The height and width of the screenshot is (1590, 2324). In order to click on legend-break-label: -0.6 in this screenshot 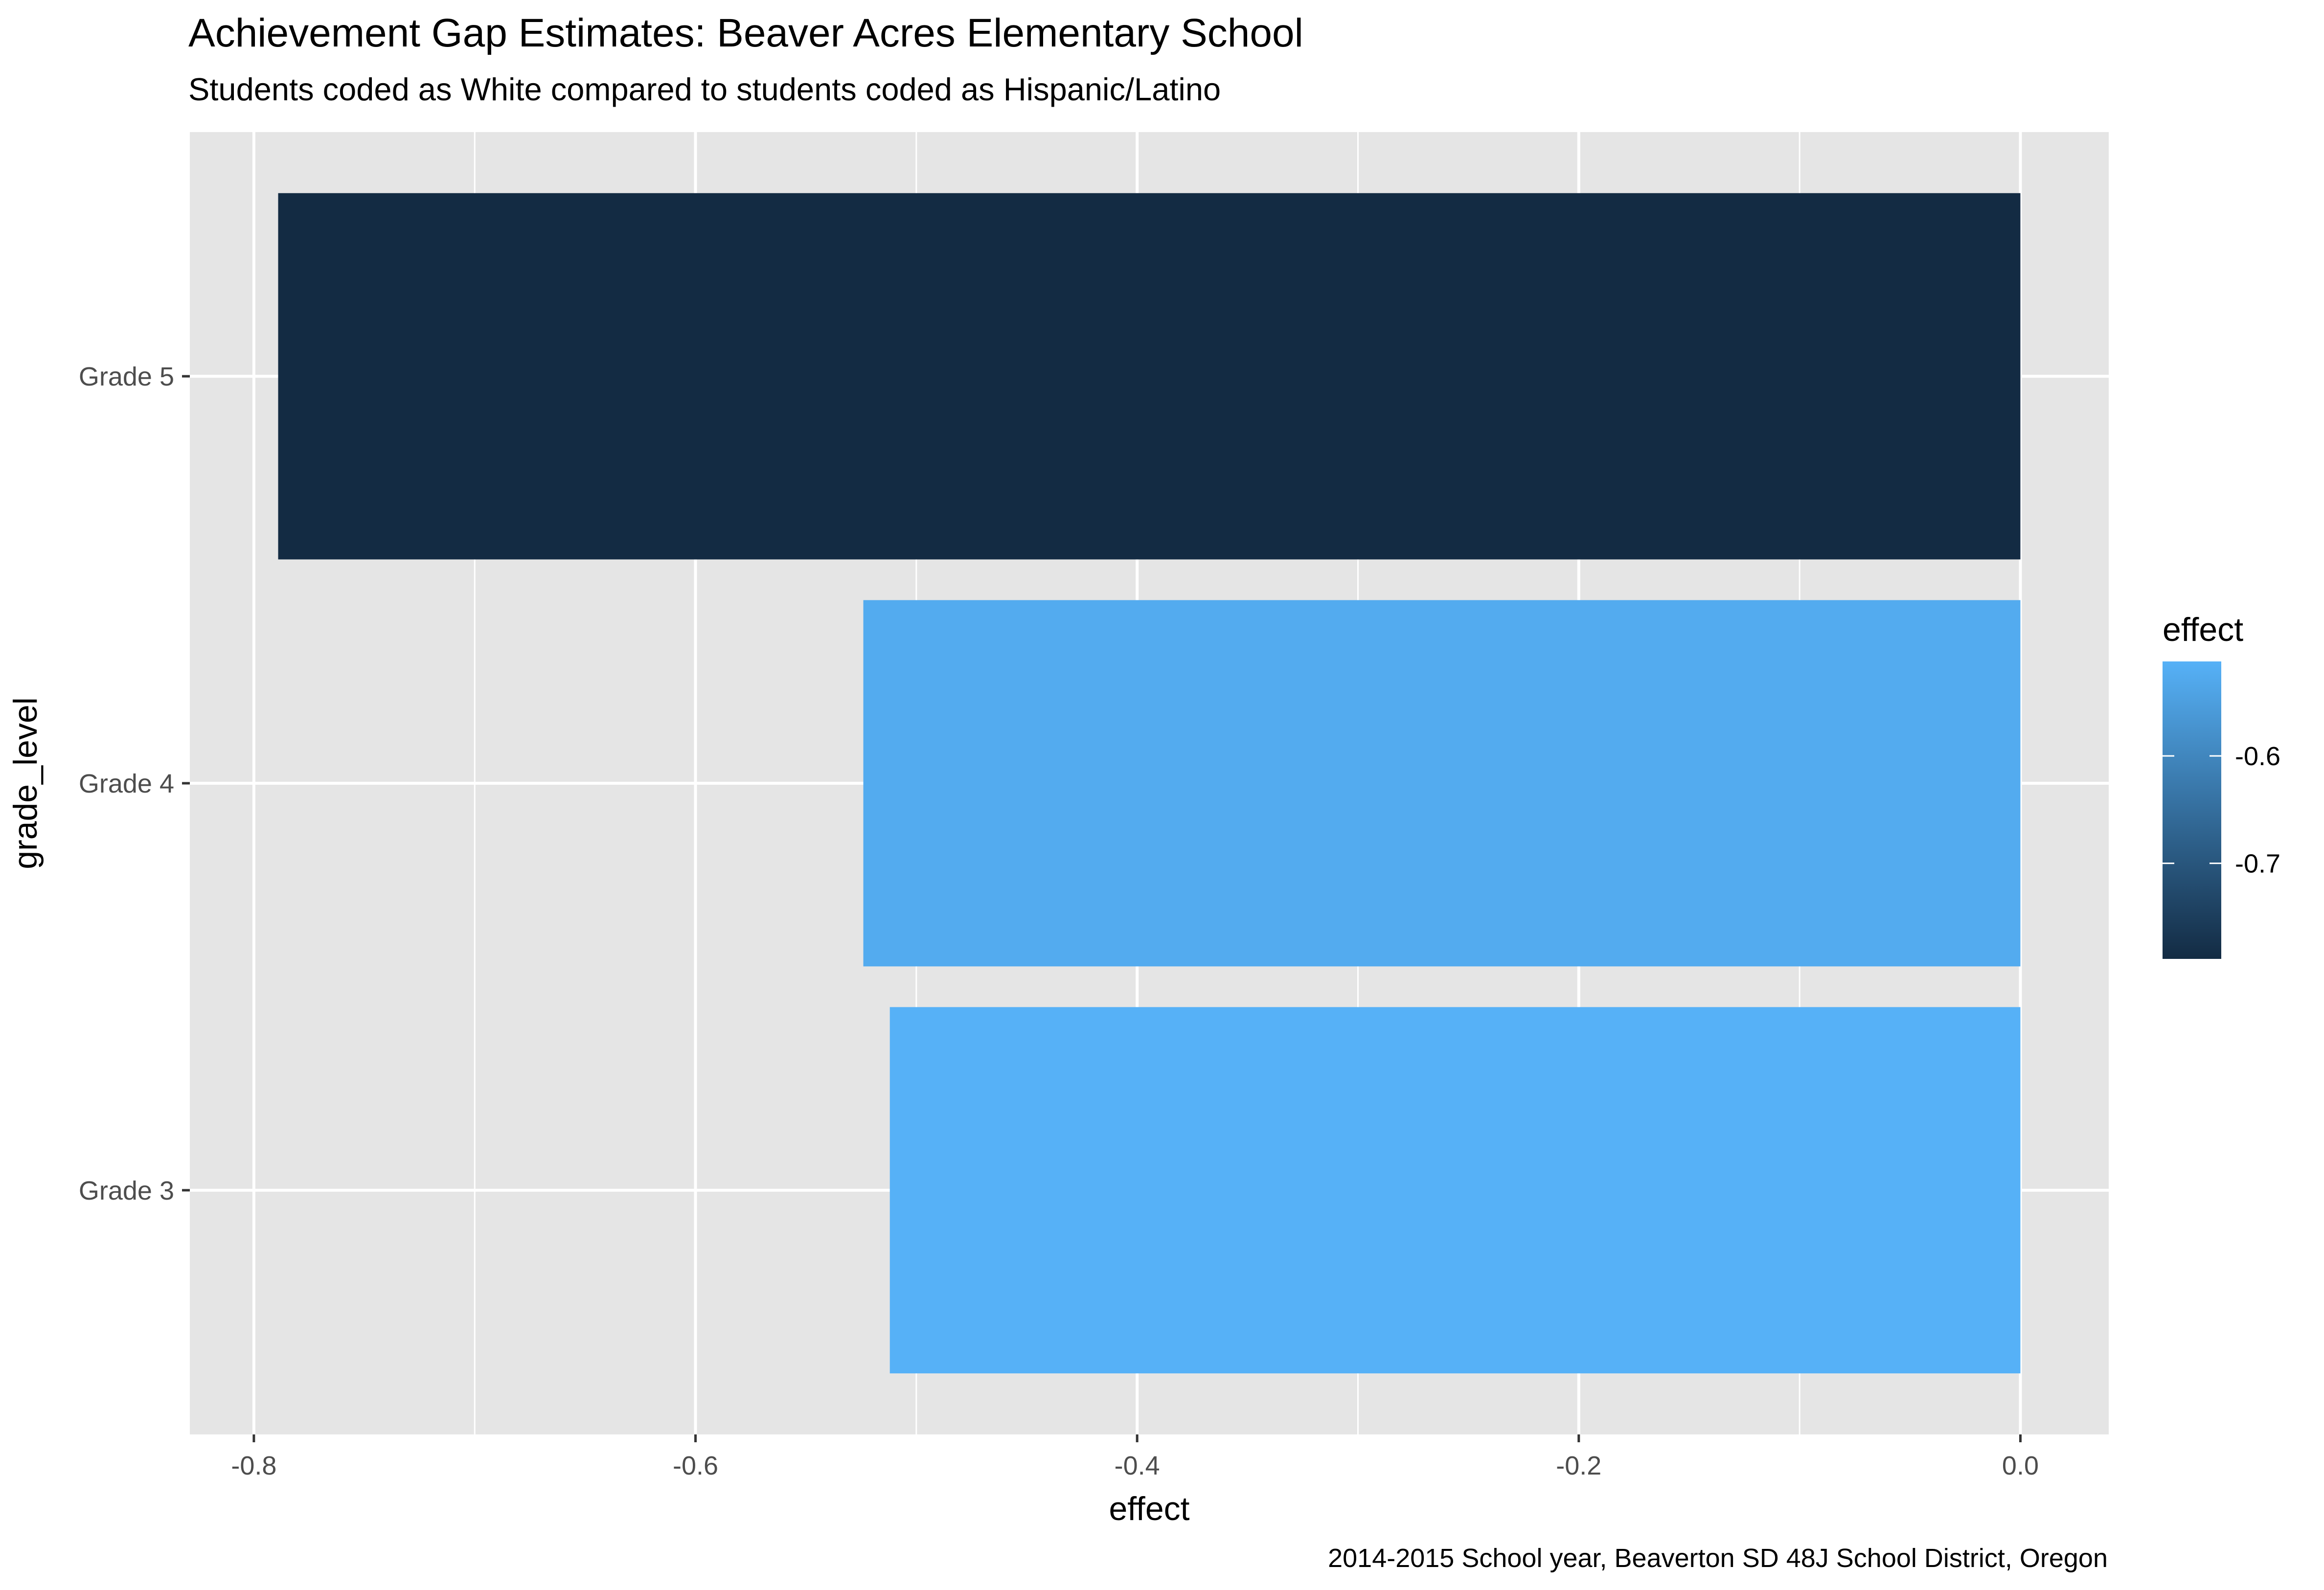, I will do `click(2257, 757)`.